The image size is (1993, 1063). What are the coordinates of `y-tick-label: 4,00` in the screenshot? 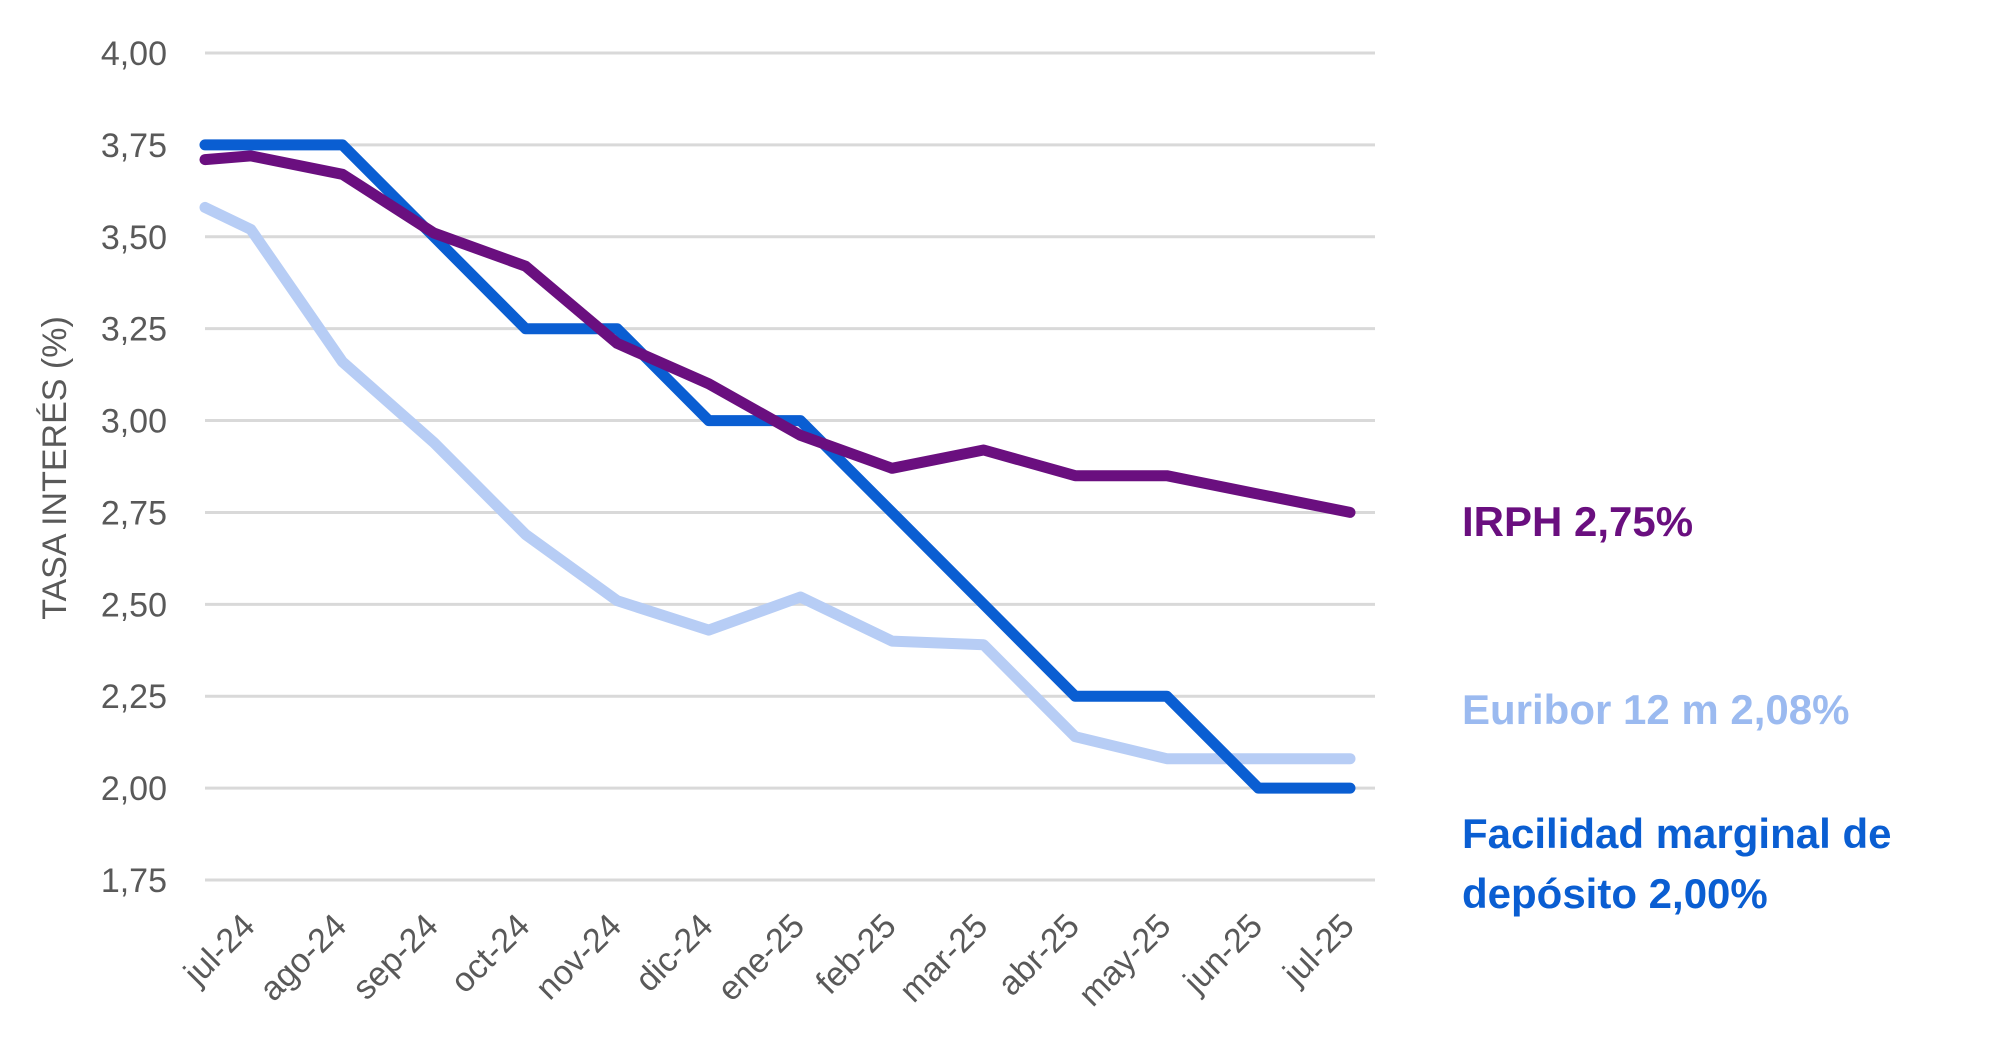 It's located at (134, 54).